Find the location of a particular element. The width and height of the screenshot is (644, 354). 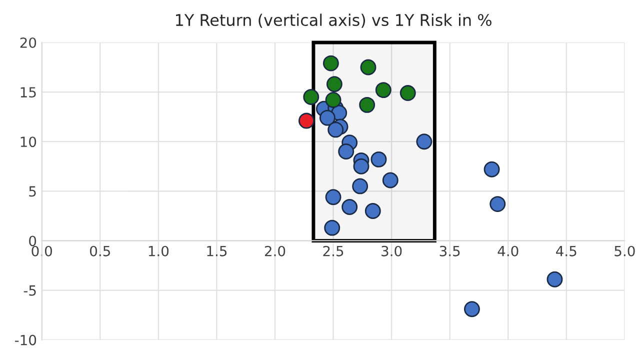

x-tick-label: 2.5 is located at coordinates (333, 251).